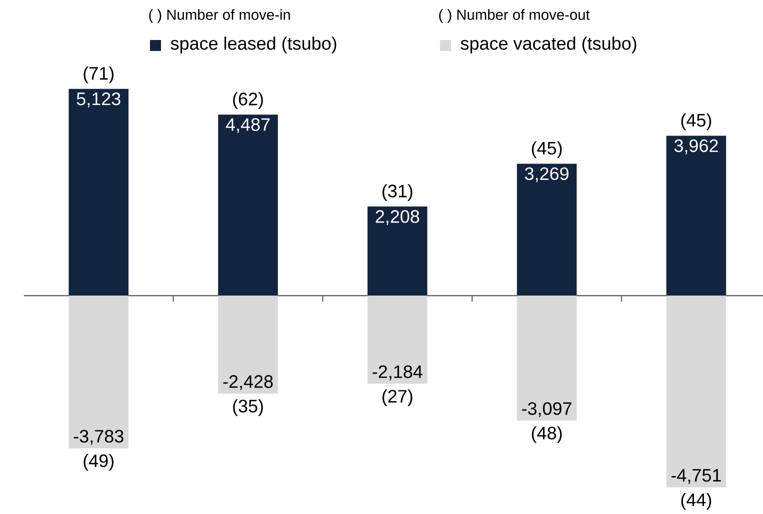  What do you see at coordinates (98, 100) in the screenshot?
I see `data-label: 5,123` at bounding box center [98, 100].